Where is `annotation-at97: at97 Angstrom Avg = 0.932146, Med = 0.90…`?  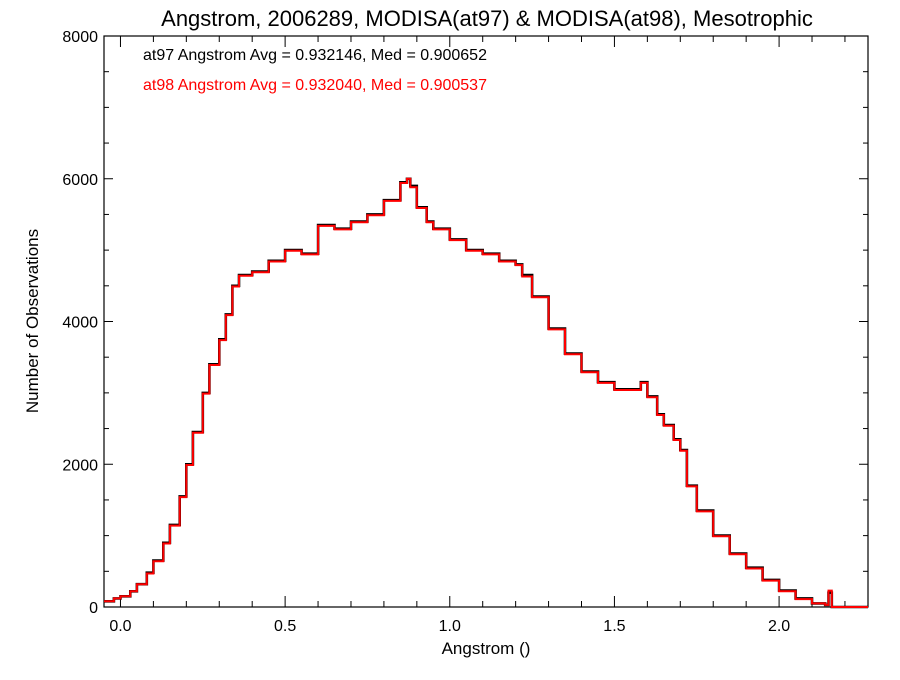
annotation-at97: at97 Angstrom Avg = 0.932146, Med = 0.90… is located at coordinates (315, 55).